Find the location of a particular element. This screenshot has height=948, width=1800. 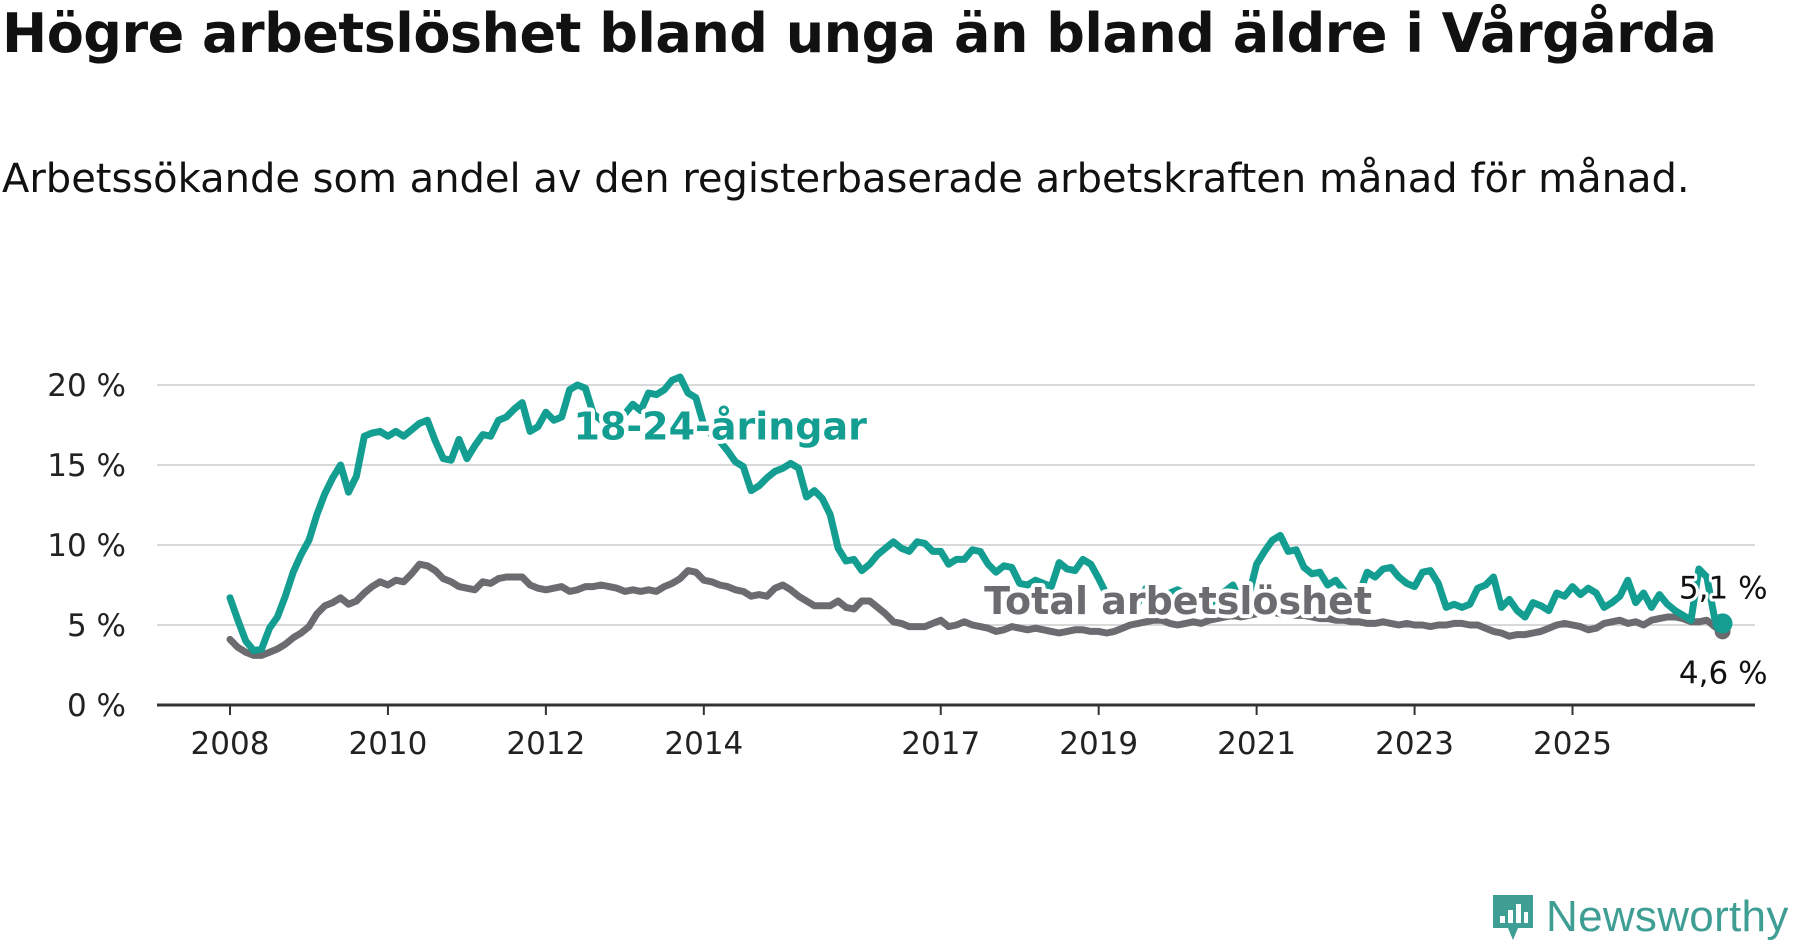

x-axis-tick-labels: 2008 2010 2012 2014 2017 2019 2021 2023 2025 is located at coordinates (901, 733).